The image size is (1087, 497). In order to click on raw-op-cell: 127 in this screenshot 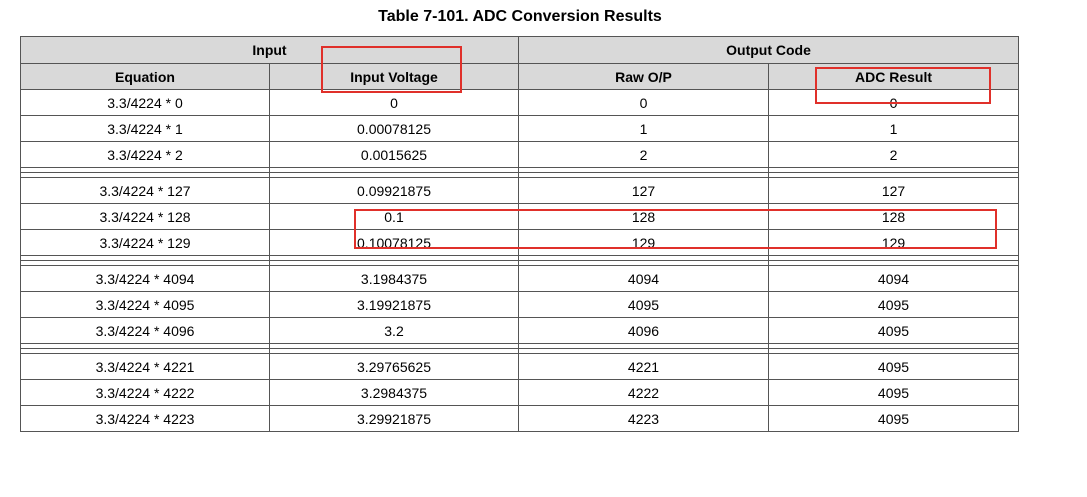, I will do `click(643, 190)`.